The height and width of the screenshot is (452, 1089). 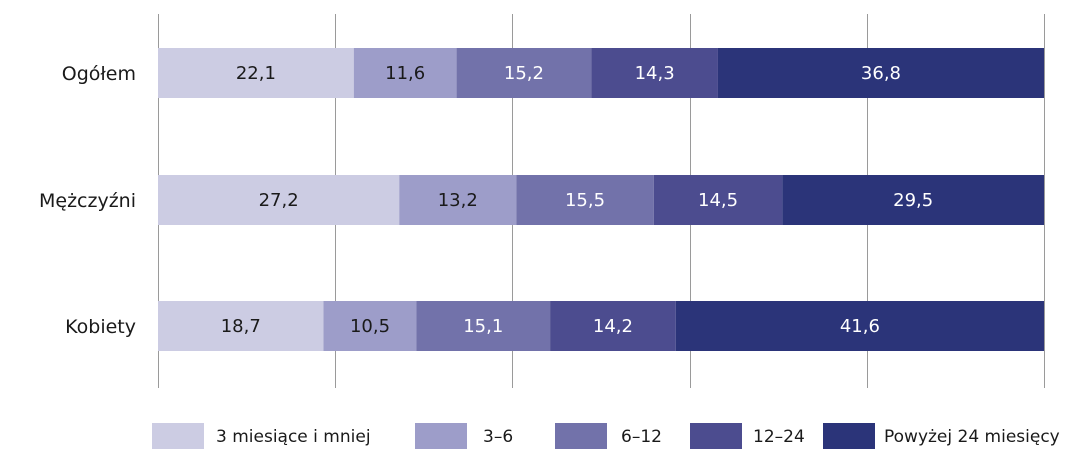 I want to click on legend-item-3-miesiace-i-mniej: 3 miesiące i mniej, so click(x=261, y=436).